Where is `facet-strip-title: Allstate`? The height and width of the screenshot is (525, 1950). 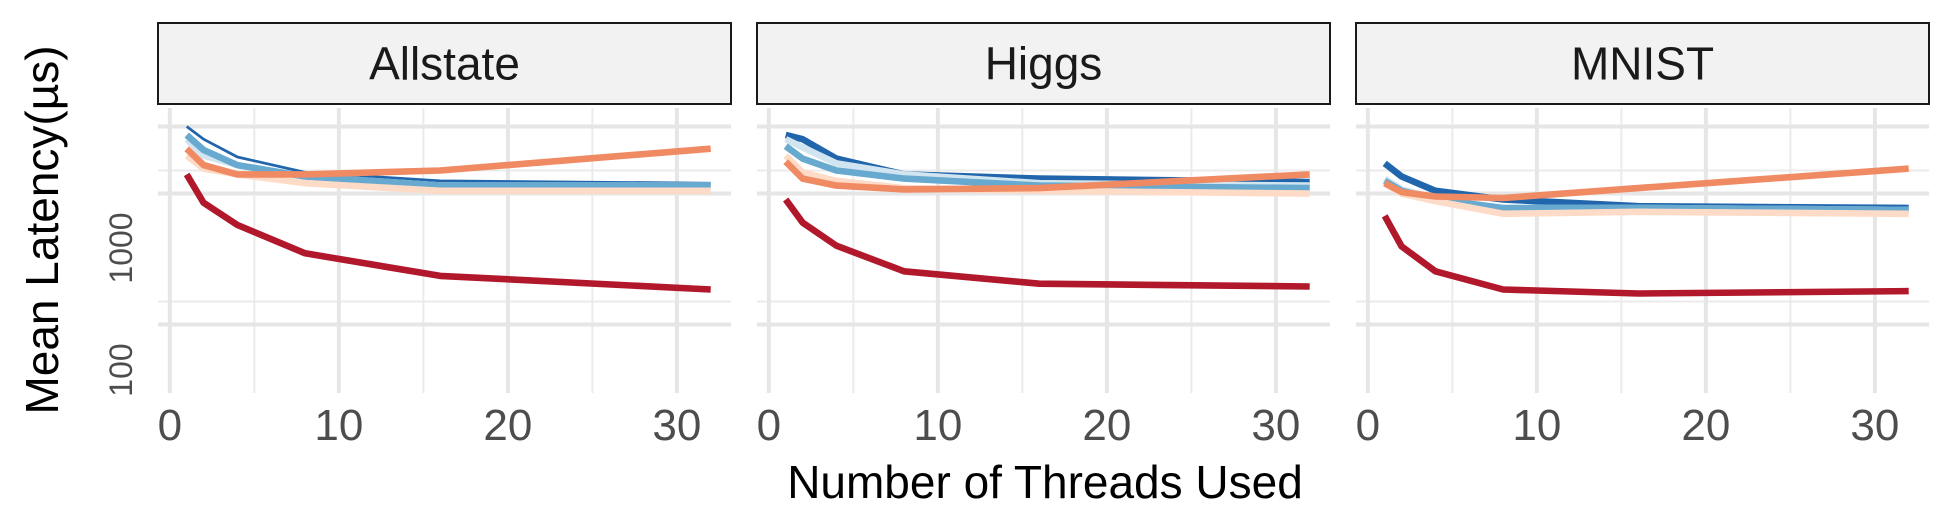 facet-strip-title: Allstate is located at coordinates (444, 64).